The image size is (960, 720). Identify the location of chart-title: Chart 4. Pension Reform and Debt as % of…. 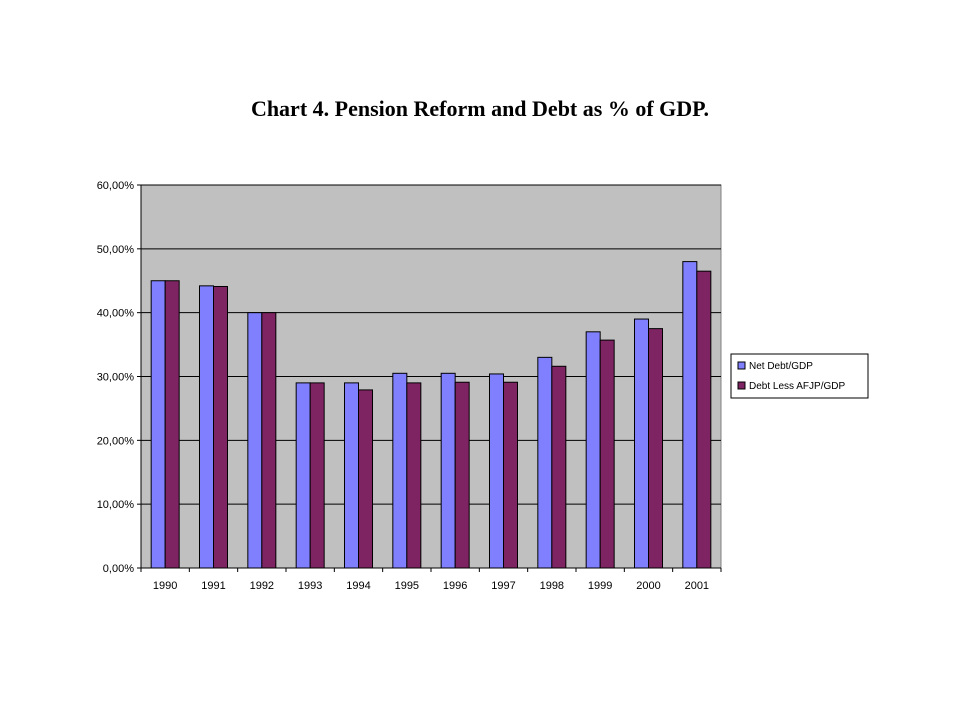
(480, 108).